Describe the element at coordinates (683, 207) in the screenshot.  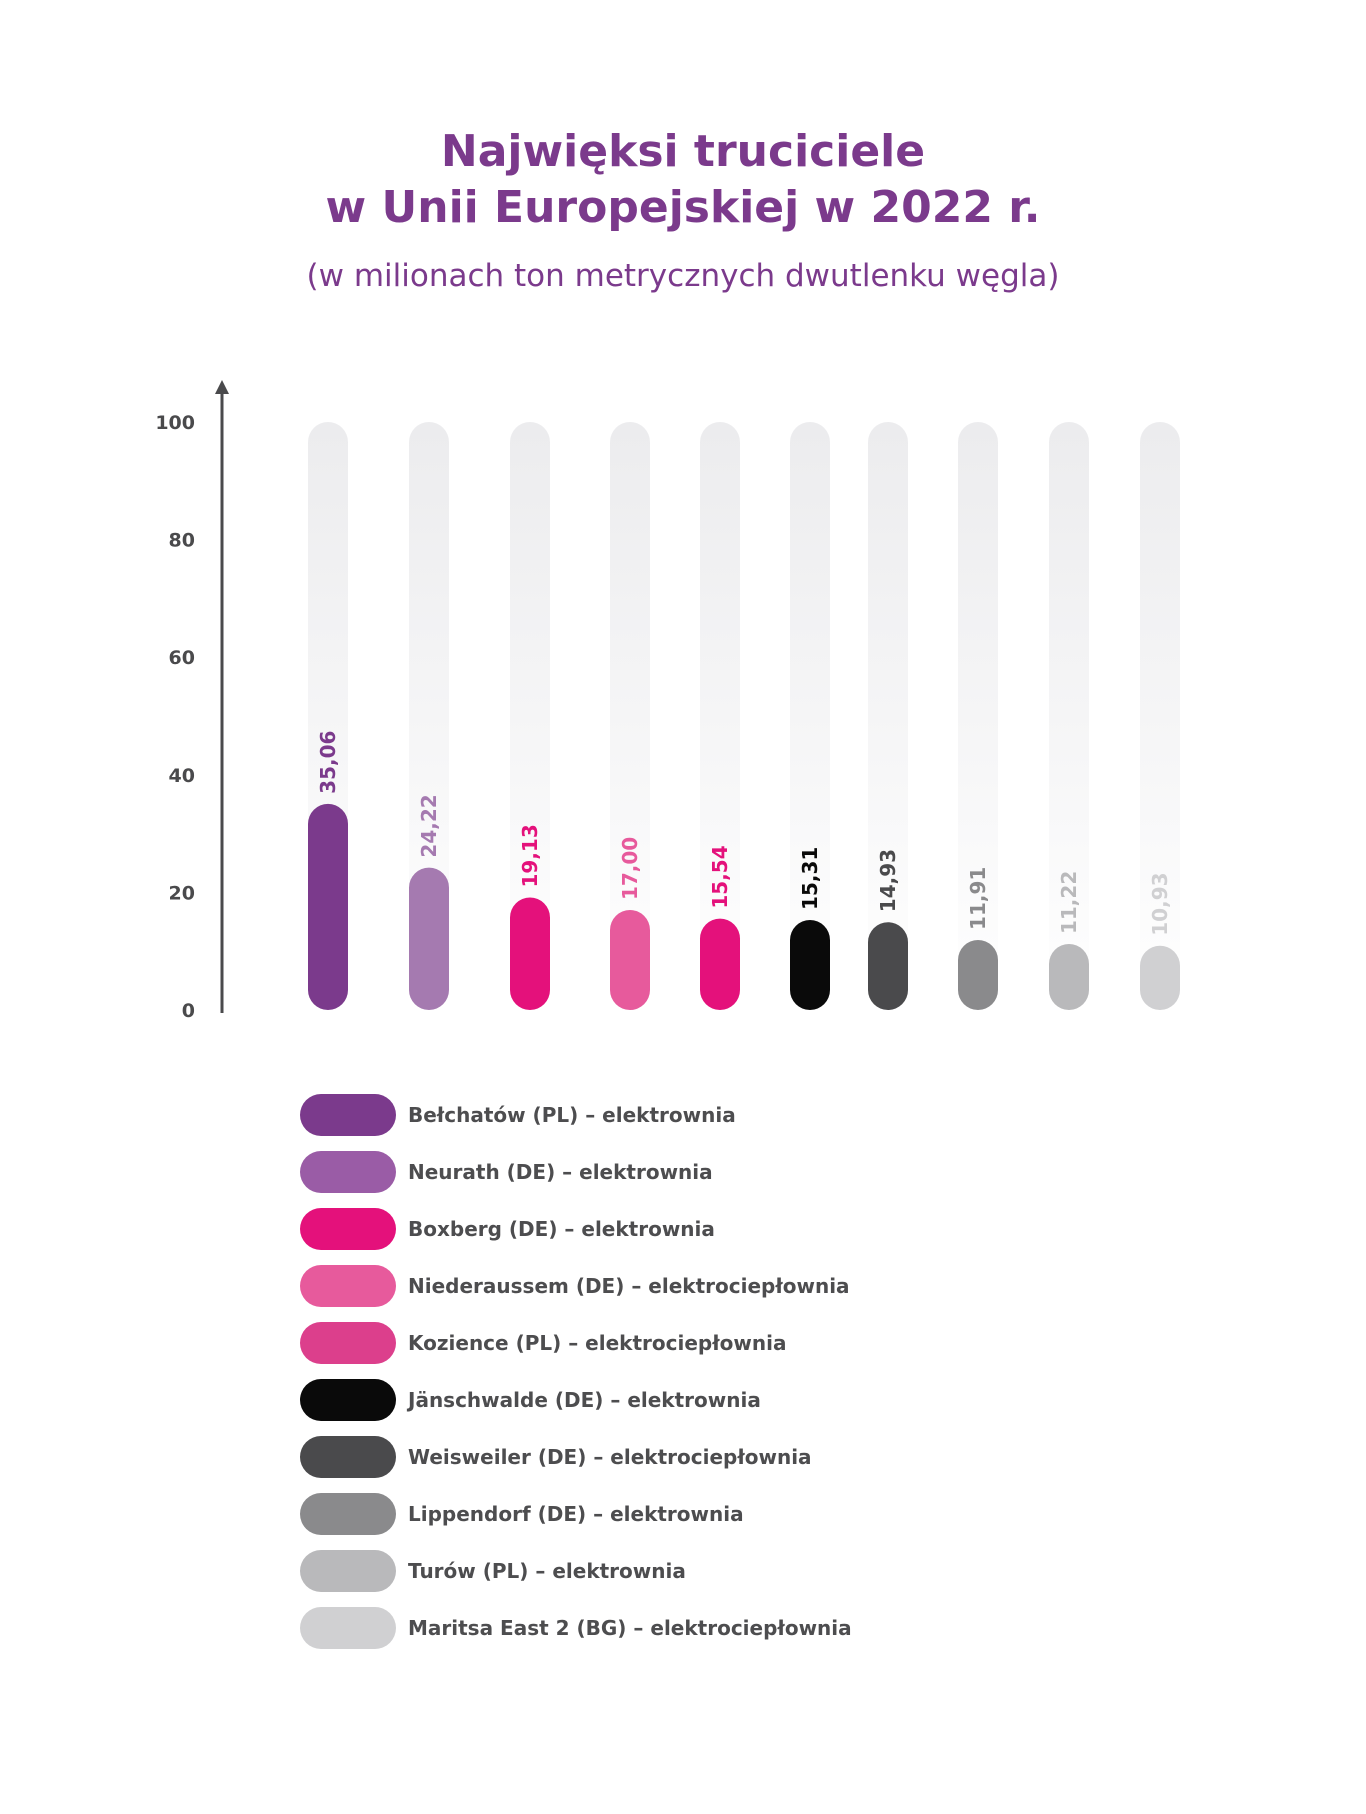
I see `chart-title-line-2: w Unii Europejskiej w 2022 r.` at that location.